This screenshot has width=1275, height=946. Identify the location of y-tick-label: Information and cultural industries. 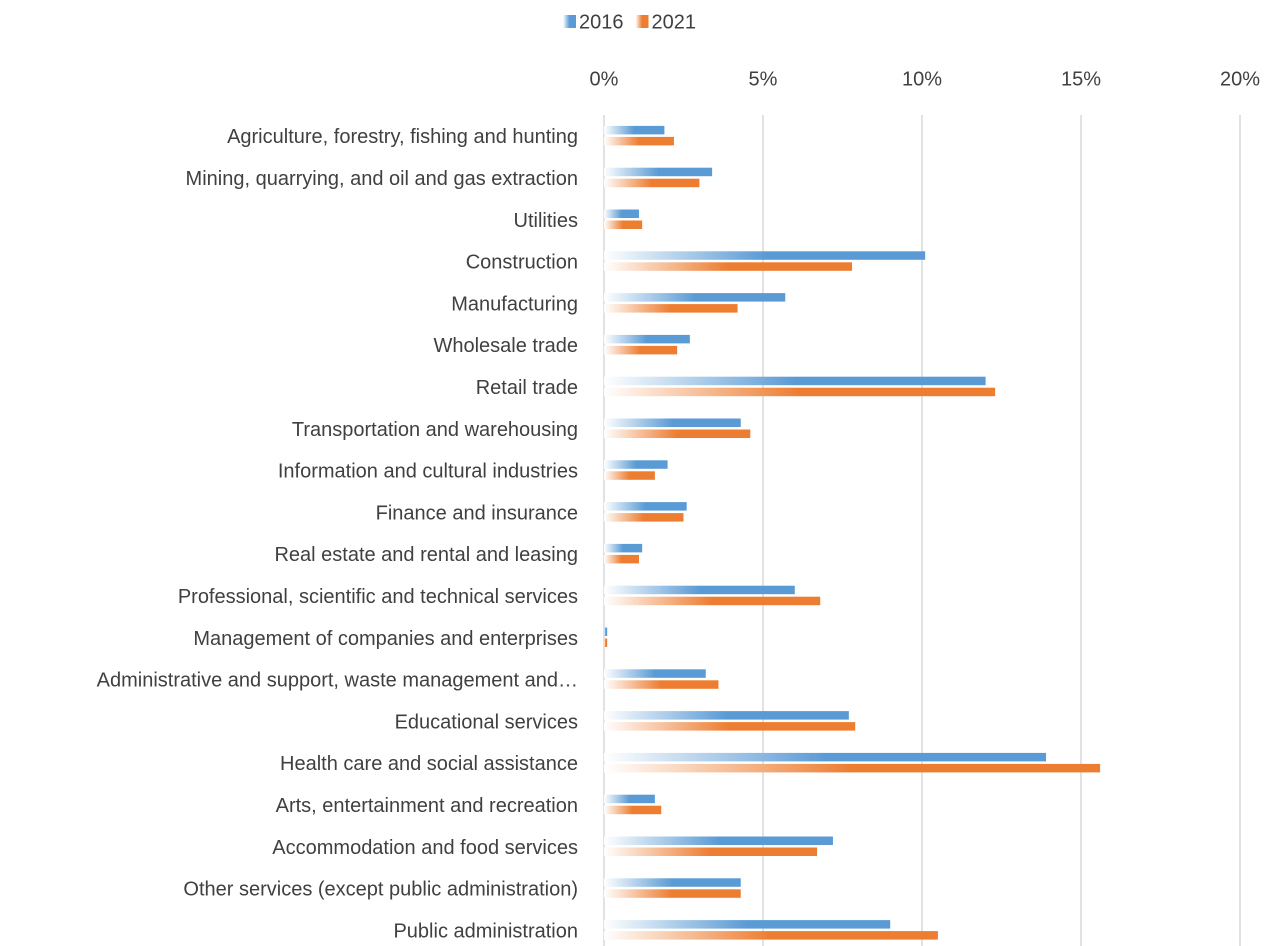
(428, 472).